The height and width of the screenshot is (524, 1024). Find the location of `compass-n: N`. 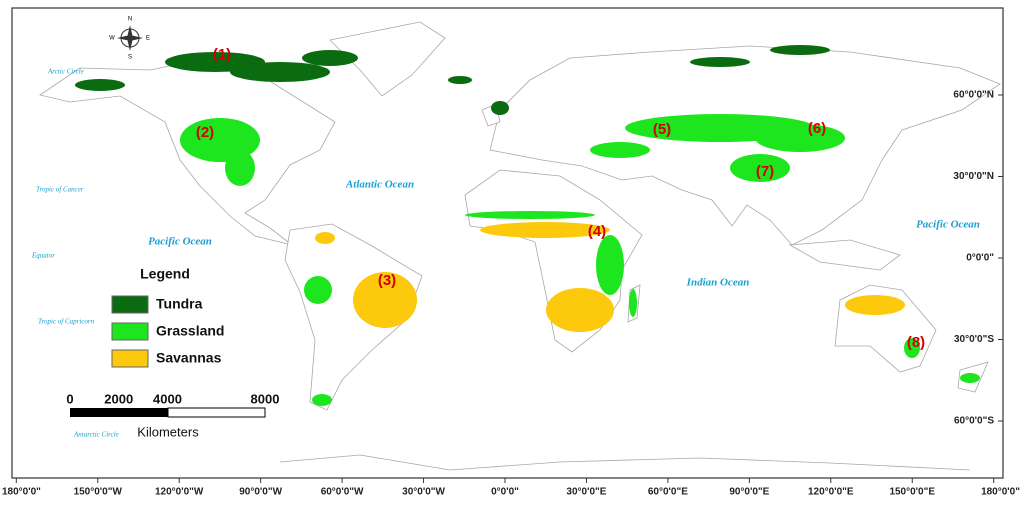

compass-n: N is located at coordinates (130, 20).